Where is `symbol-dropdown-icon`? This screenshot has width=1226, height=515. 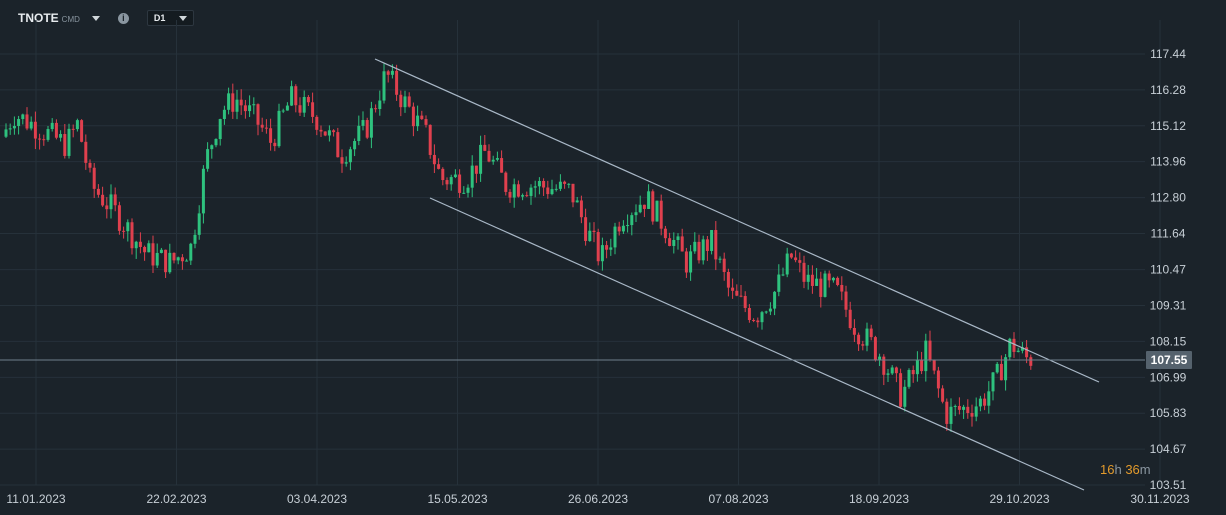
symbol-dropdown-icon is located at coordinates (95, 18).